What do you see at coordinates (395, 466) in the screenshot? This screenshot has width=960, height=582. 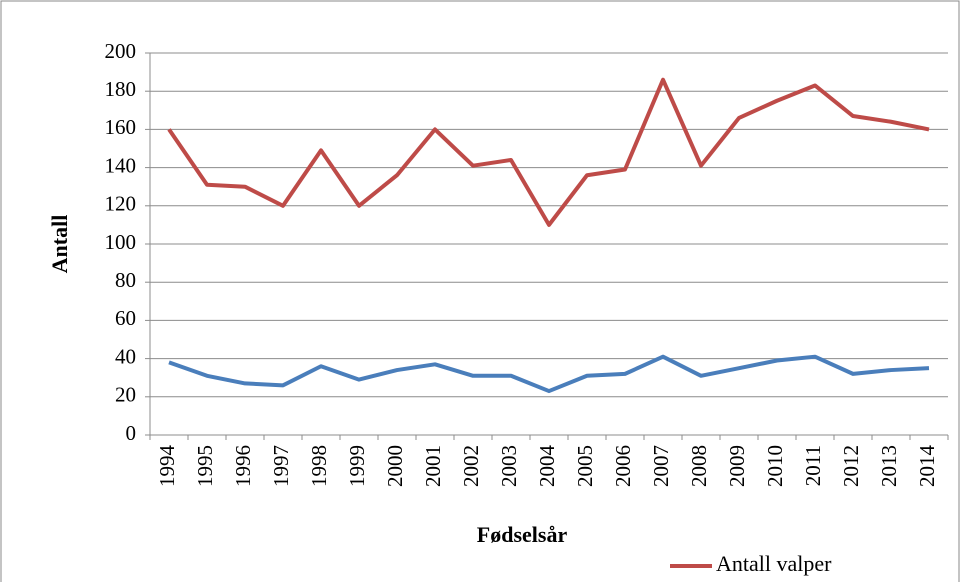 I see `x-tick-label: 2000` at bounding box center [395, 466].